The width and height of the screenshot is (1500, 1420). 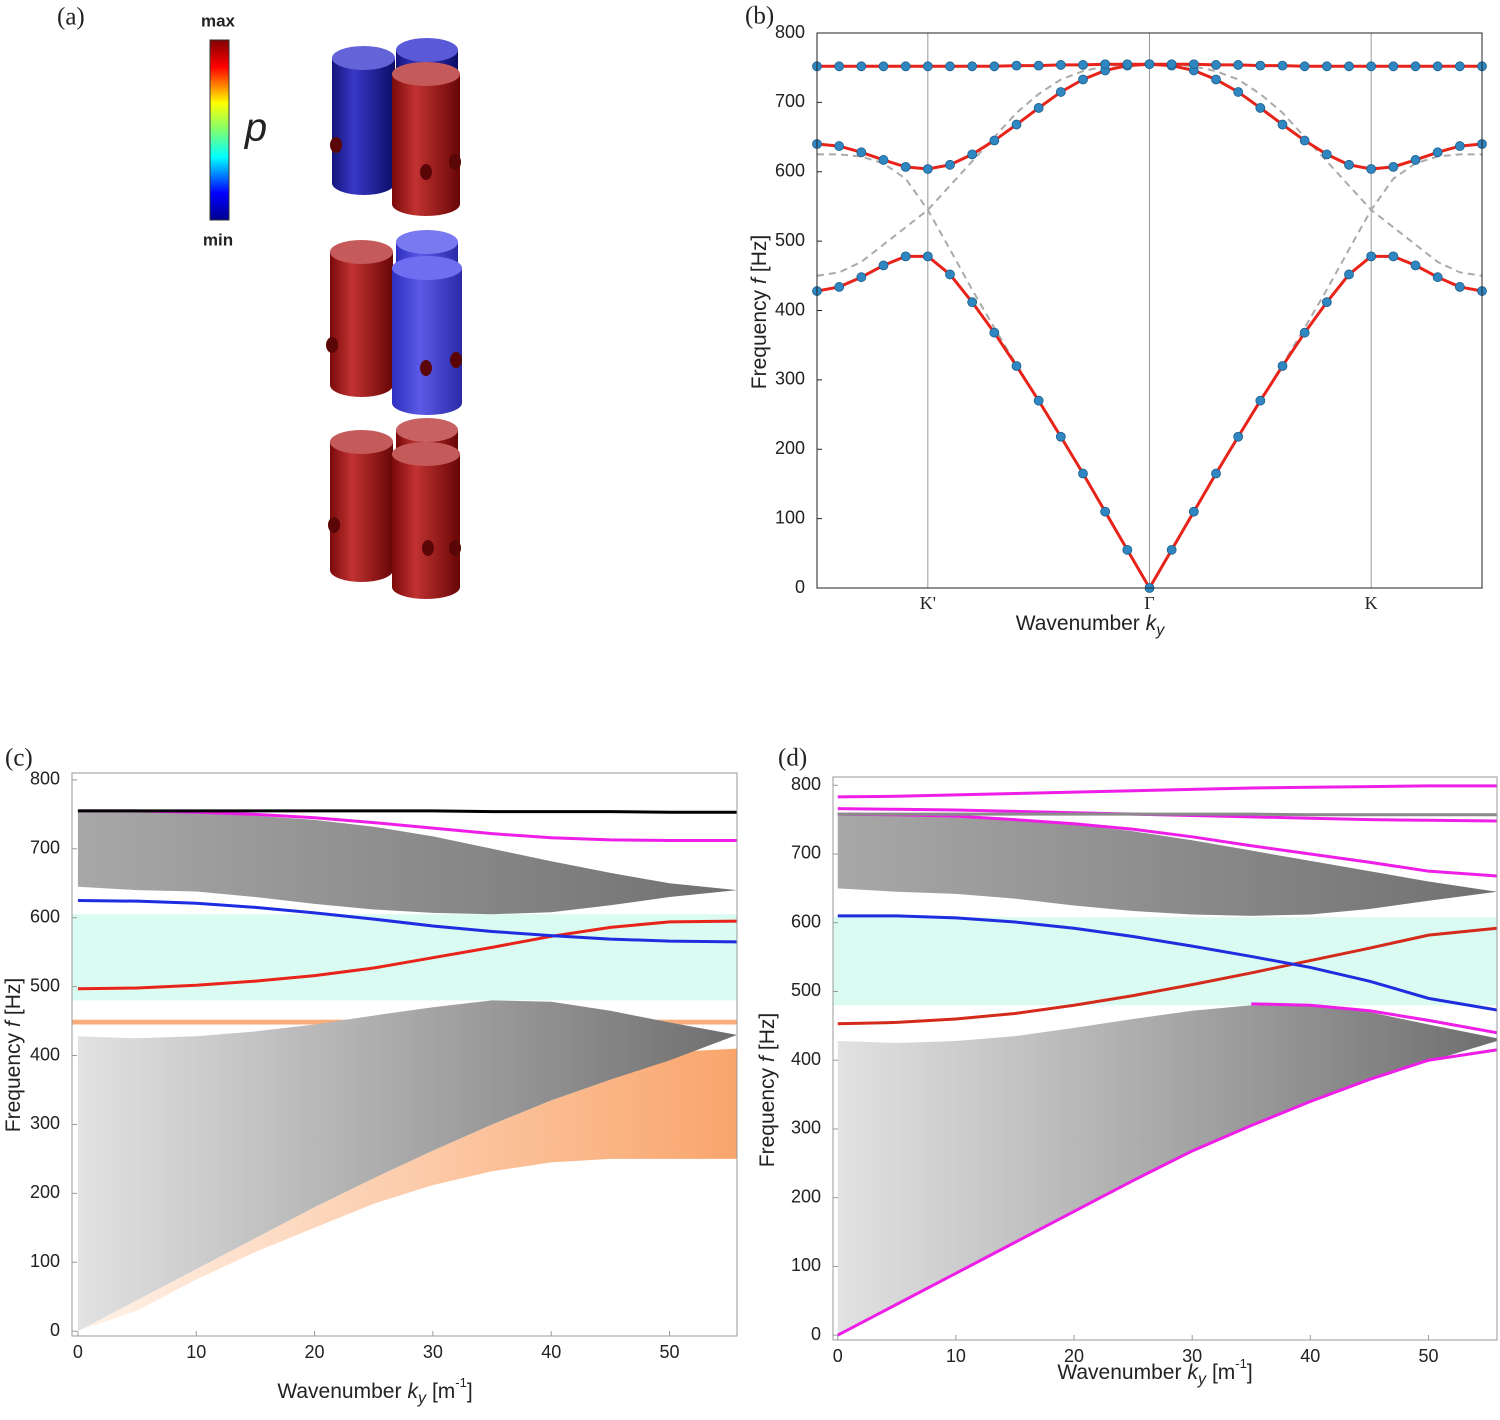 I want to click on label-part: y, so click(x=1202, y=1379).